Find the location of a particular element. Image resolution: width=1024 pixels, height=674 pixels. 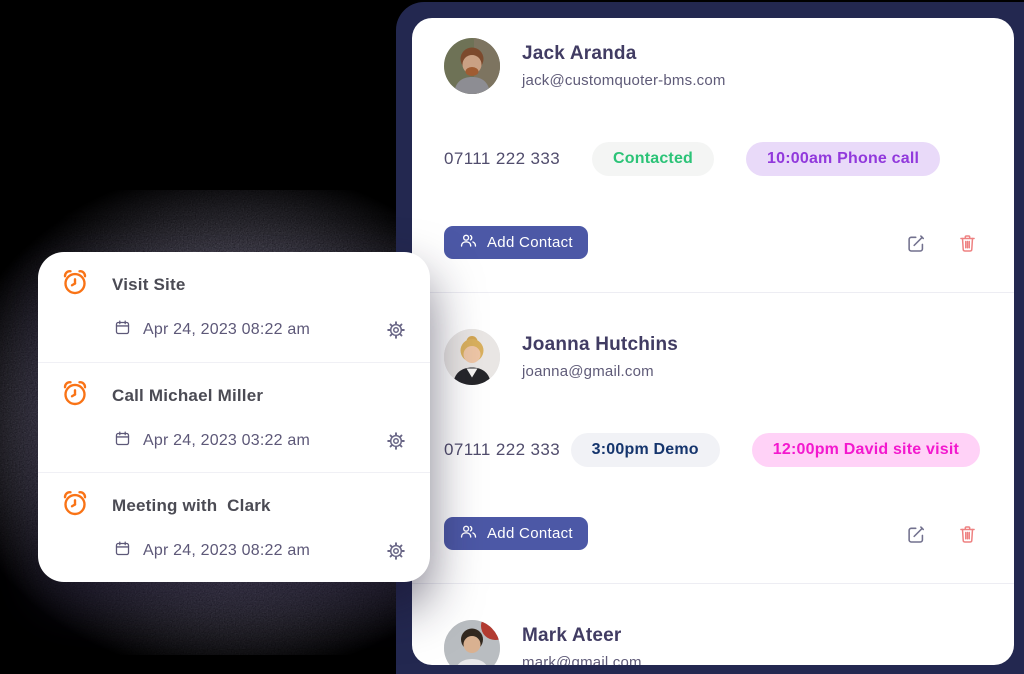

reminder-title: Call Michael Miller is located at coordinates (188, 395).